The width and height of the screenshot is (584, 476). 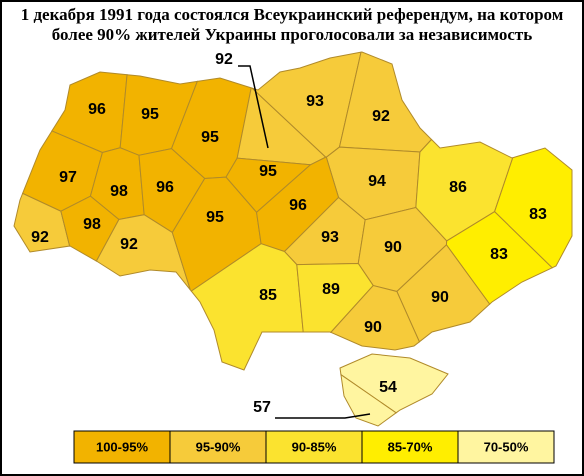 What do you see at coordinates (262, 407) in the screenshot?
I see `region-label: 57` at bounding box center [262, 407].